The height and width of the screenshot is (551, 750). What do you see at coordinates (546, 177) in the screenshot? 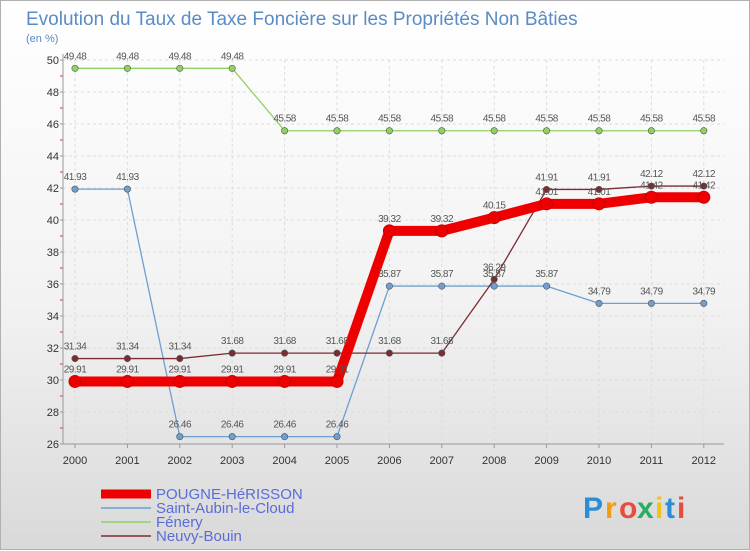
I see `data-label: 41.91` at bounding box center [546, 177].